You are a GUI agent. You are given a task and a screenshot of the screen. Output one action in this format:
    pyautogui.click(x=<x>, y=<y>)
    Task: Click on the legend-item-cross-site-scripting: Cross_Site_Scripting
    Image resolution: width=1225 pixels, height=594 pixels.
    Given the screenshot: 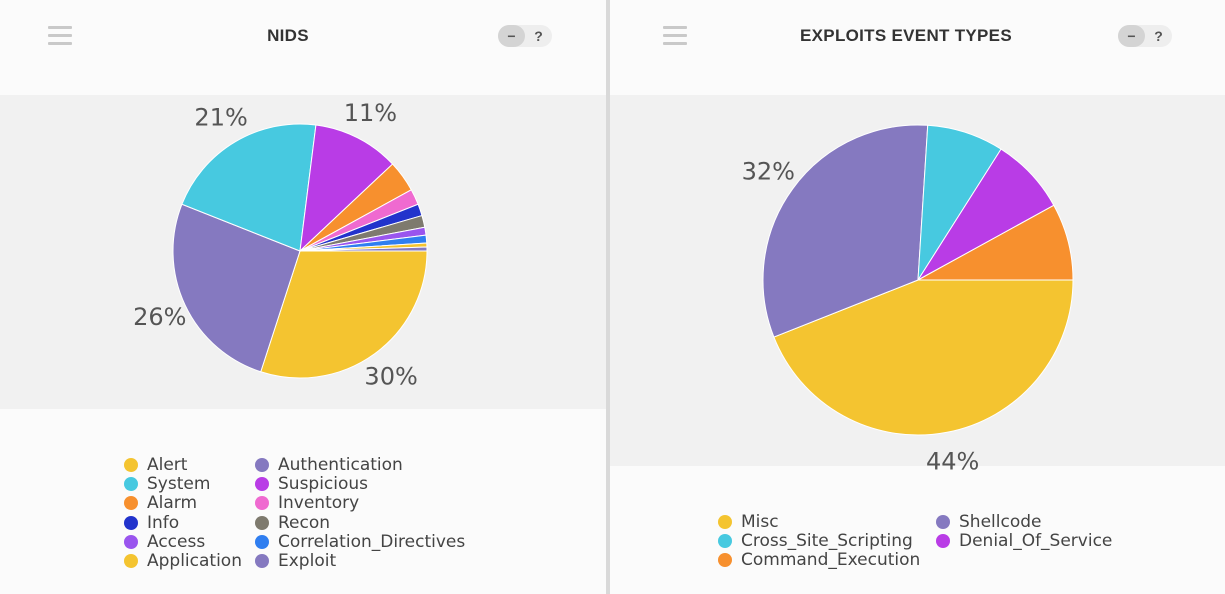 What is the action you would take?
    pyautogui.click(x=819, y=540)
    